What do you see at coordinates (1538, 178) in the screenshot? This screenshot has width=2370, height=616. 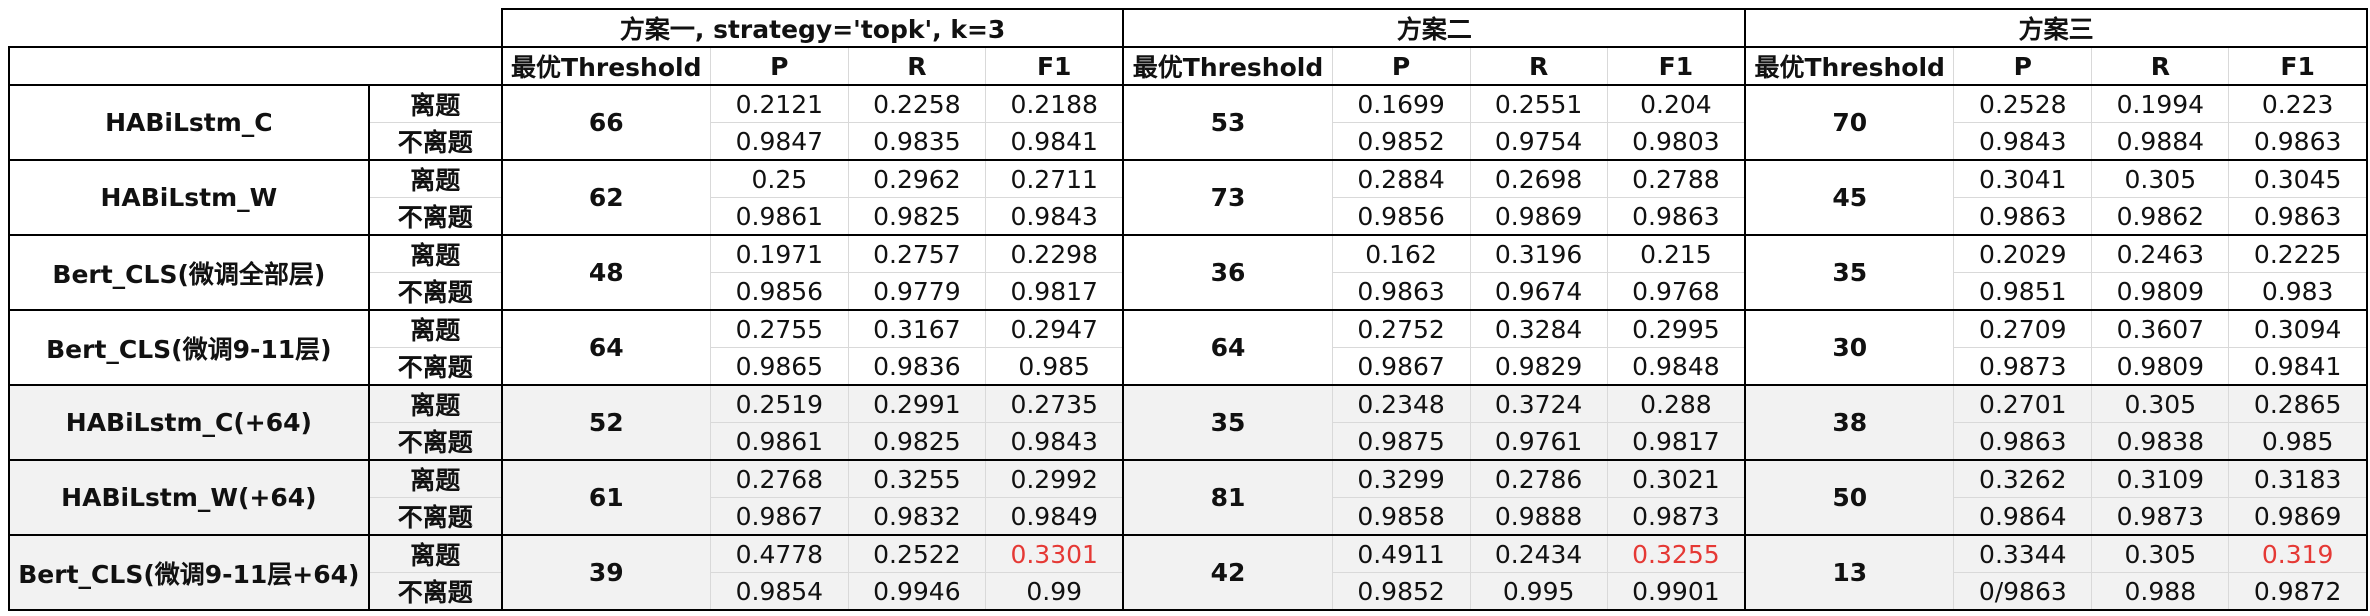 I see `r-value: 0.2698` at bounding box center [1538, 178].